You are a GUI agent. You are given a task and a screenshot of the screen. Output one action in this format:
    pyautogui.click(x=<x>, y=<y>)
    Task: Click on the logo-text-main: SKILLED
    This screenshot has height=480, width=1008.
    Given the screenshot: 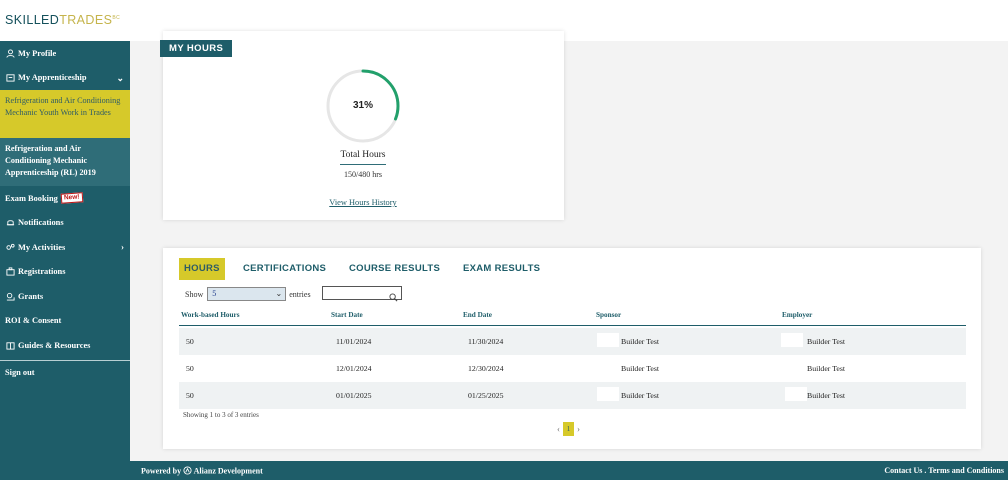 What is the action you would take?
    pyautogui.click(x=32, y=20)
    